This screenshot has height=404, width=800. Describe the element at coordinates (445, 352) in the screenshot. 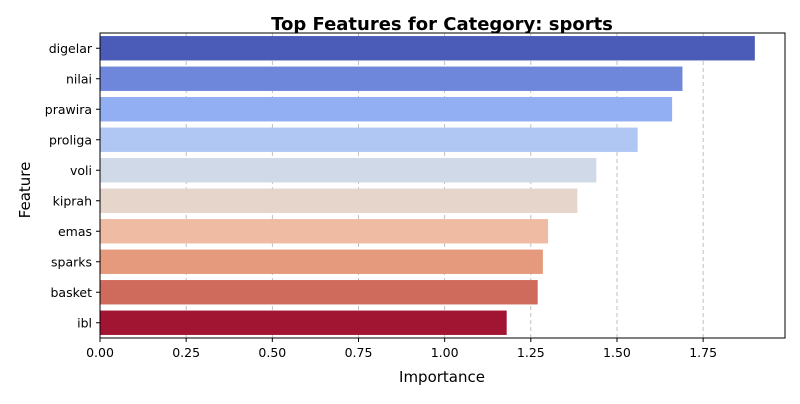

I see `x-tick-label: 1.00` at that location.